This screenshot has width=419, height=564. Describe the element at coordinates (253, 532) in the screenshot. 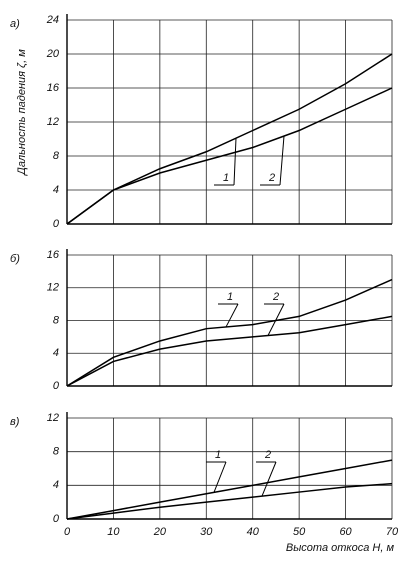

I see `x-tick-label: 40` at that location.